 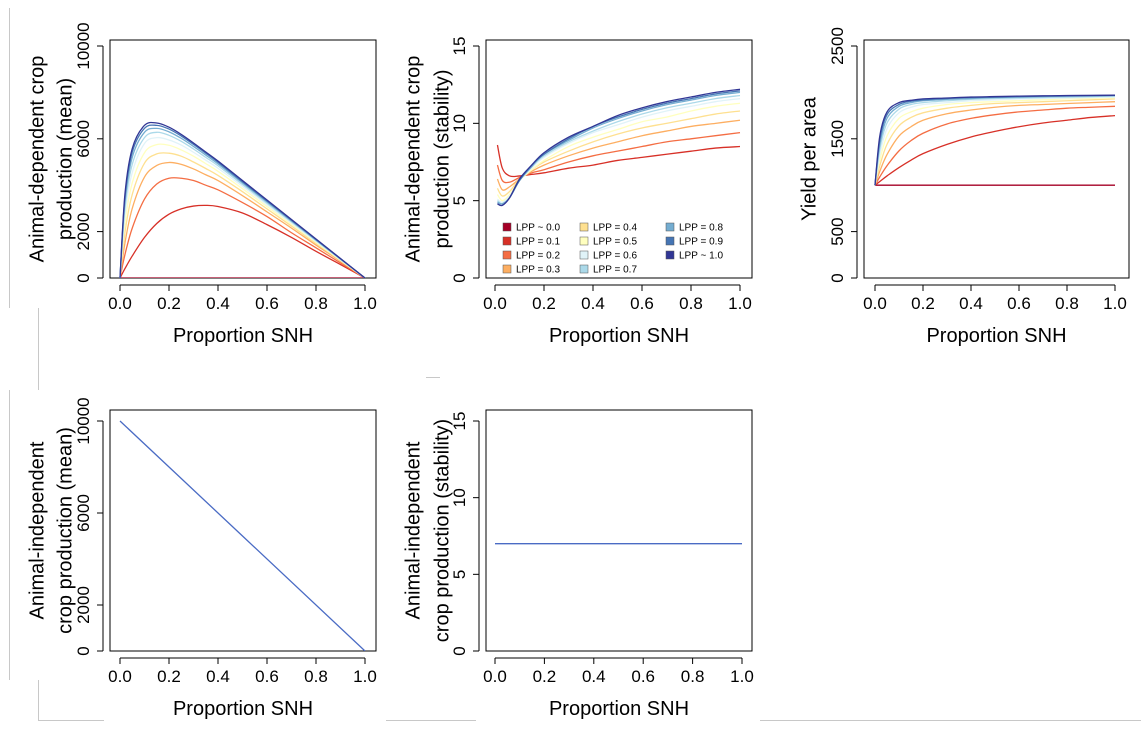 I want to click on legend-label: LPP = 0.4, so click(x=615, y=228).